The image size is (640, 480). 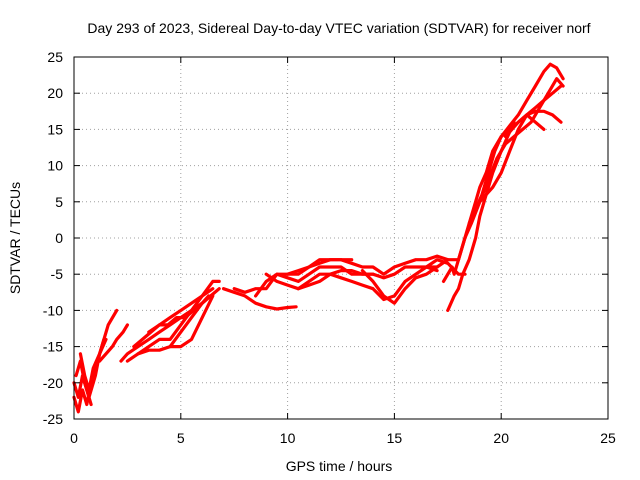 I want to click on y-tick-label: -10, so click(x=53, y=310).